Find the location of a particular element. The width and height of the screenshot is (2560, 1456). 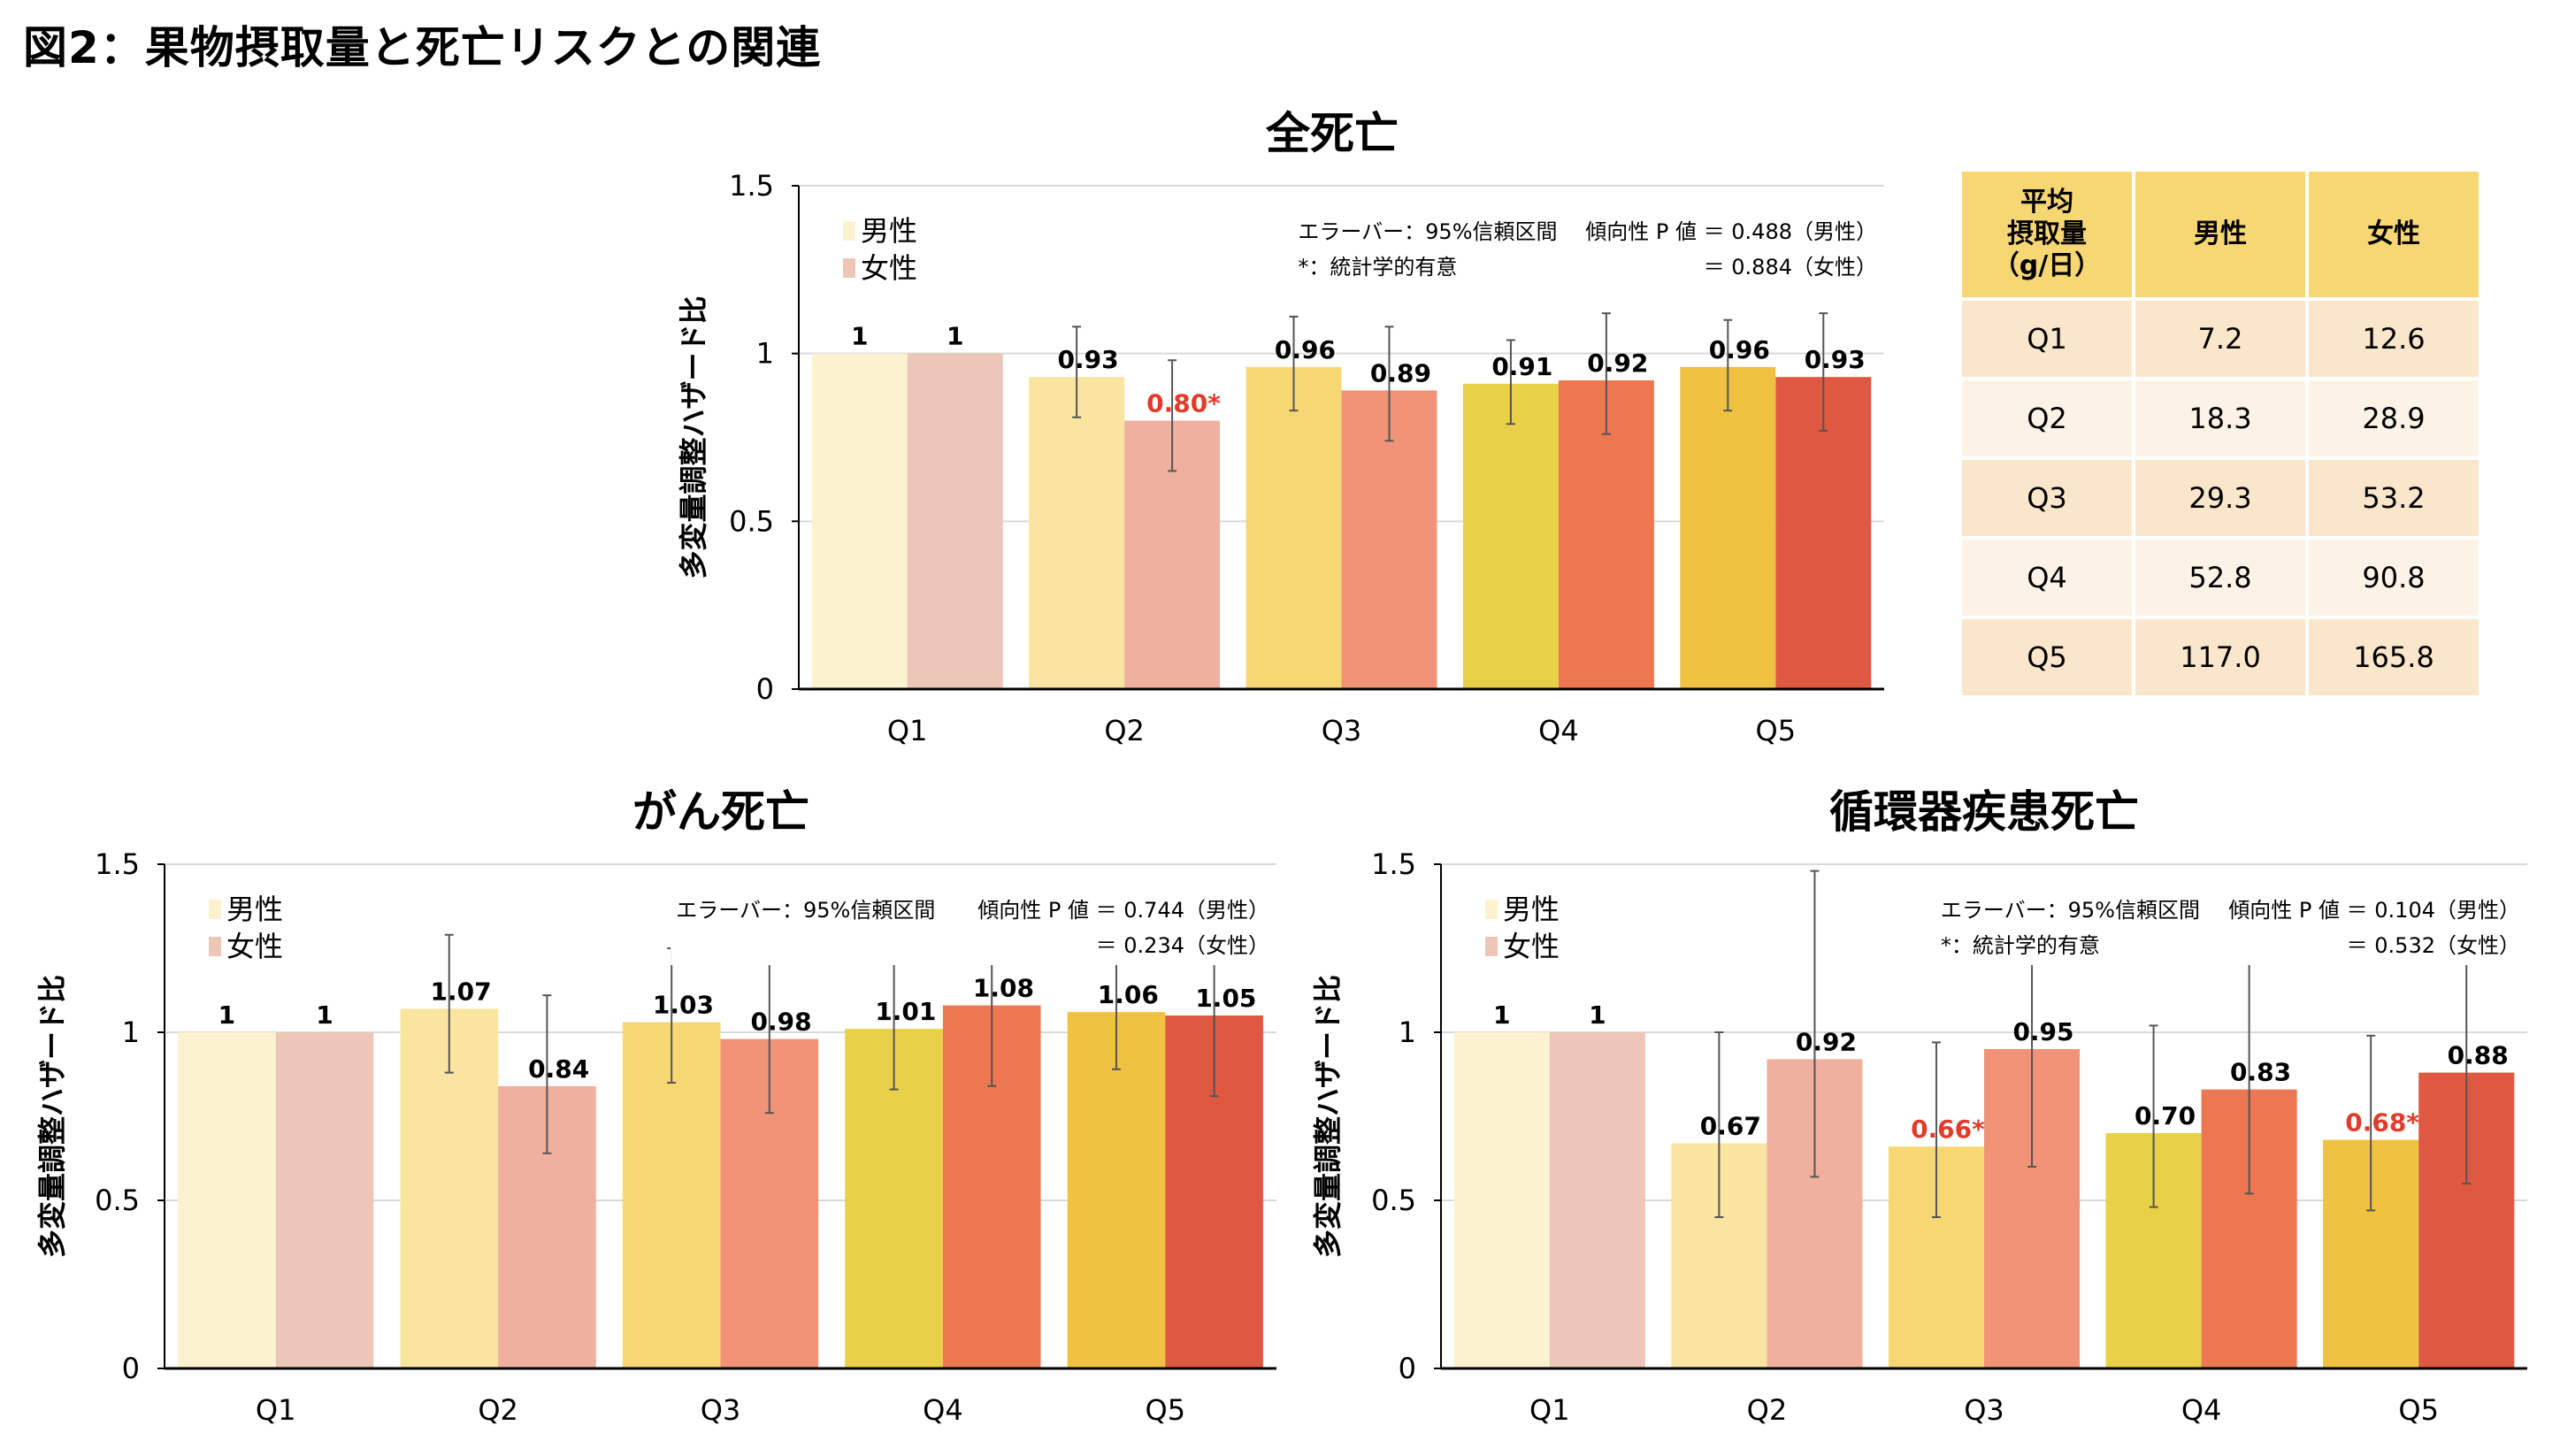

trend-p-value: ＝ 0.884（女性） is located at coordinates (1790, 267).